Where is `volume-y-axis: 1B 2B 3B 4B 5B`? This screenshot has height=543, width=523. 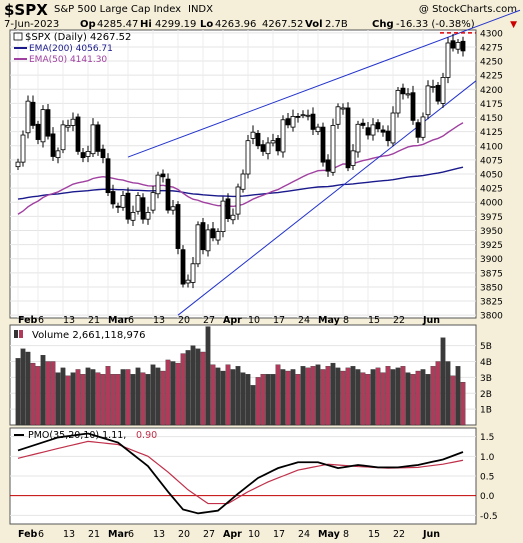
volume-y-axis: 1B 2B 3B 4B 5B is located at coordinates (486, 378).